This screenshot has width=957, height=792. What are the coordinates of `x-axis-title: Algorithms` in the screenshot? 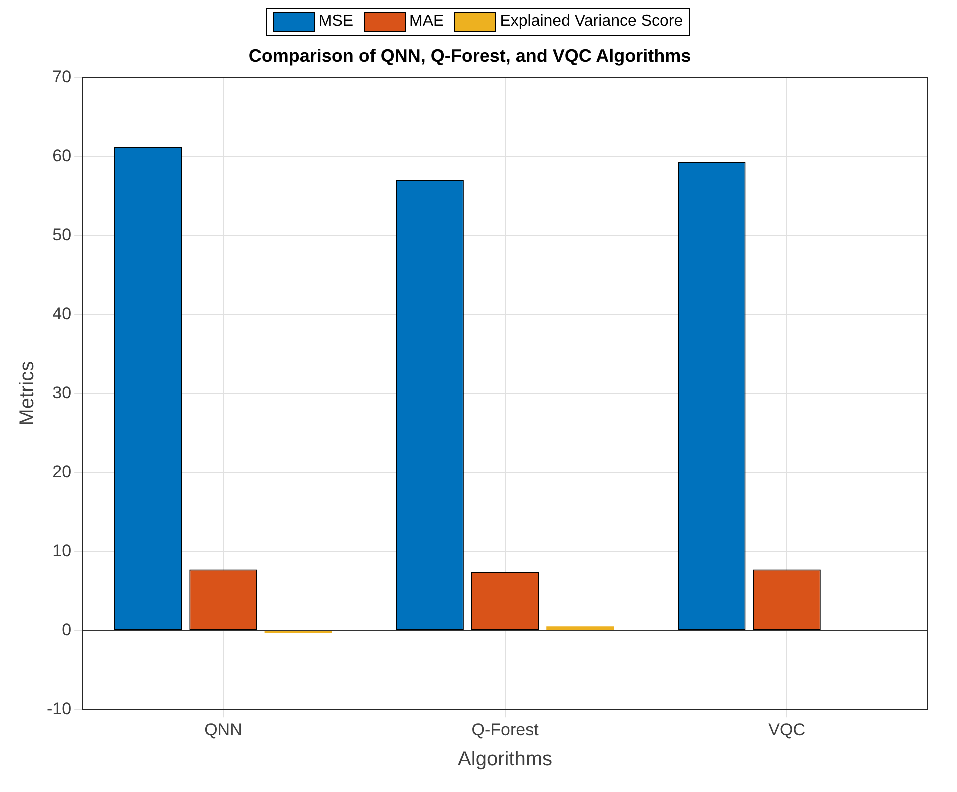 It's located at (505, 759).